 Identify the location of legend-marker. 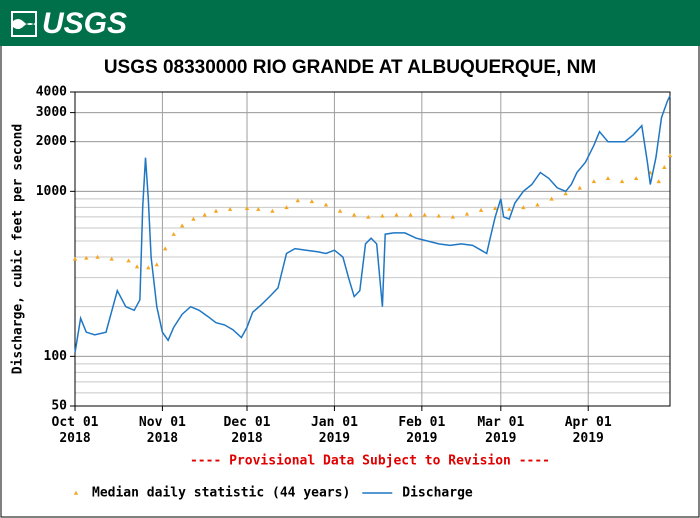
(76, 492).